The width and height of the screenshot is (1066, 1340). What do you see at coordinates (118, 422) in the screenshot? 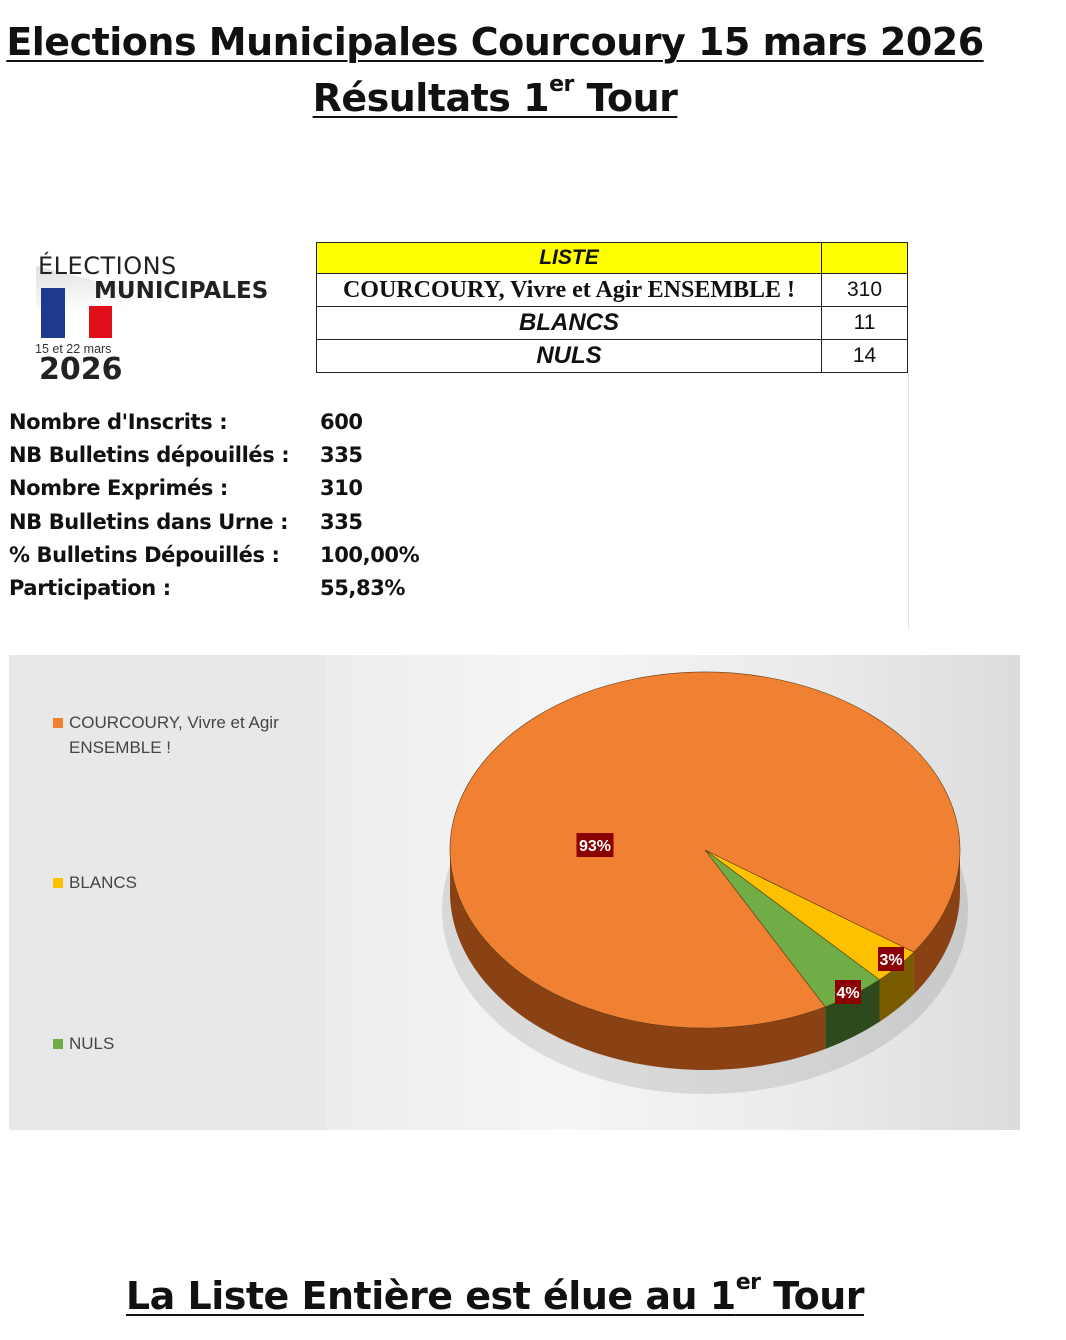
I see `stat-label: Nombre d'Inscrits :` at bounding box center [118, 422].